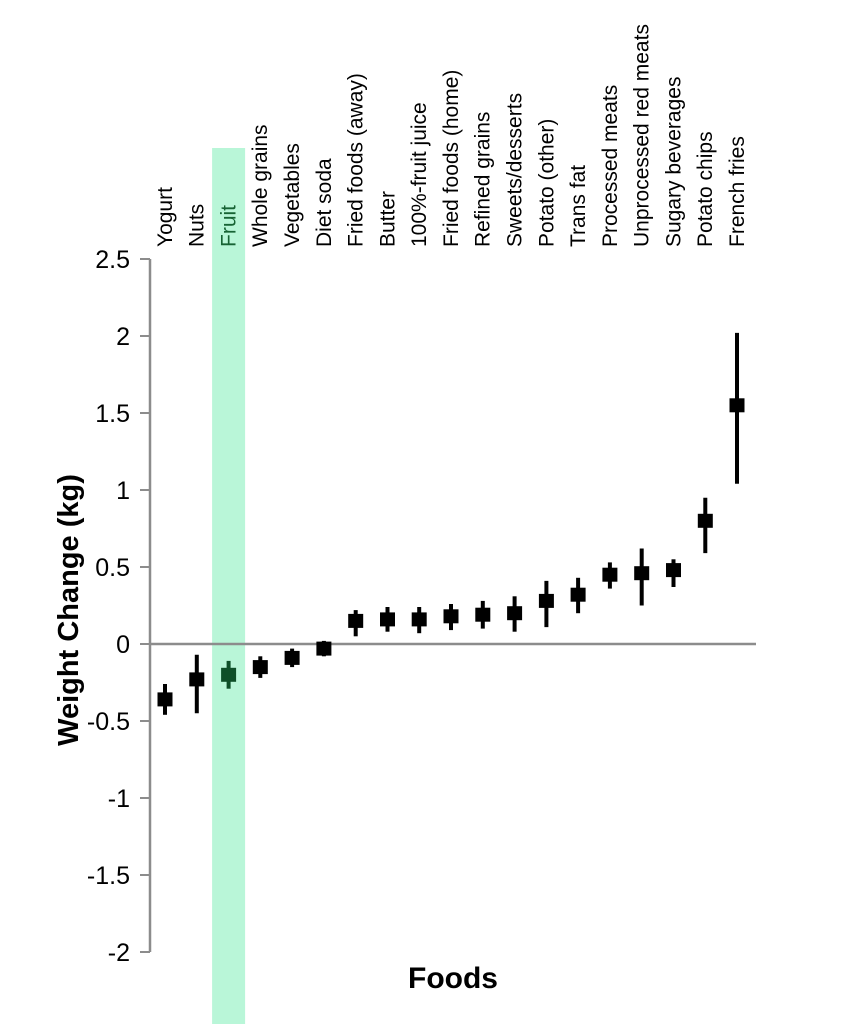 The image size is (852, 1024). I want to click on category-label-processed-meats: Processed meats, so click(610, 166).